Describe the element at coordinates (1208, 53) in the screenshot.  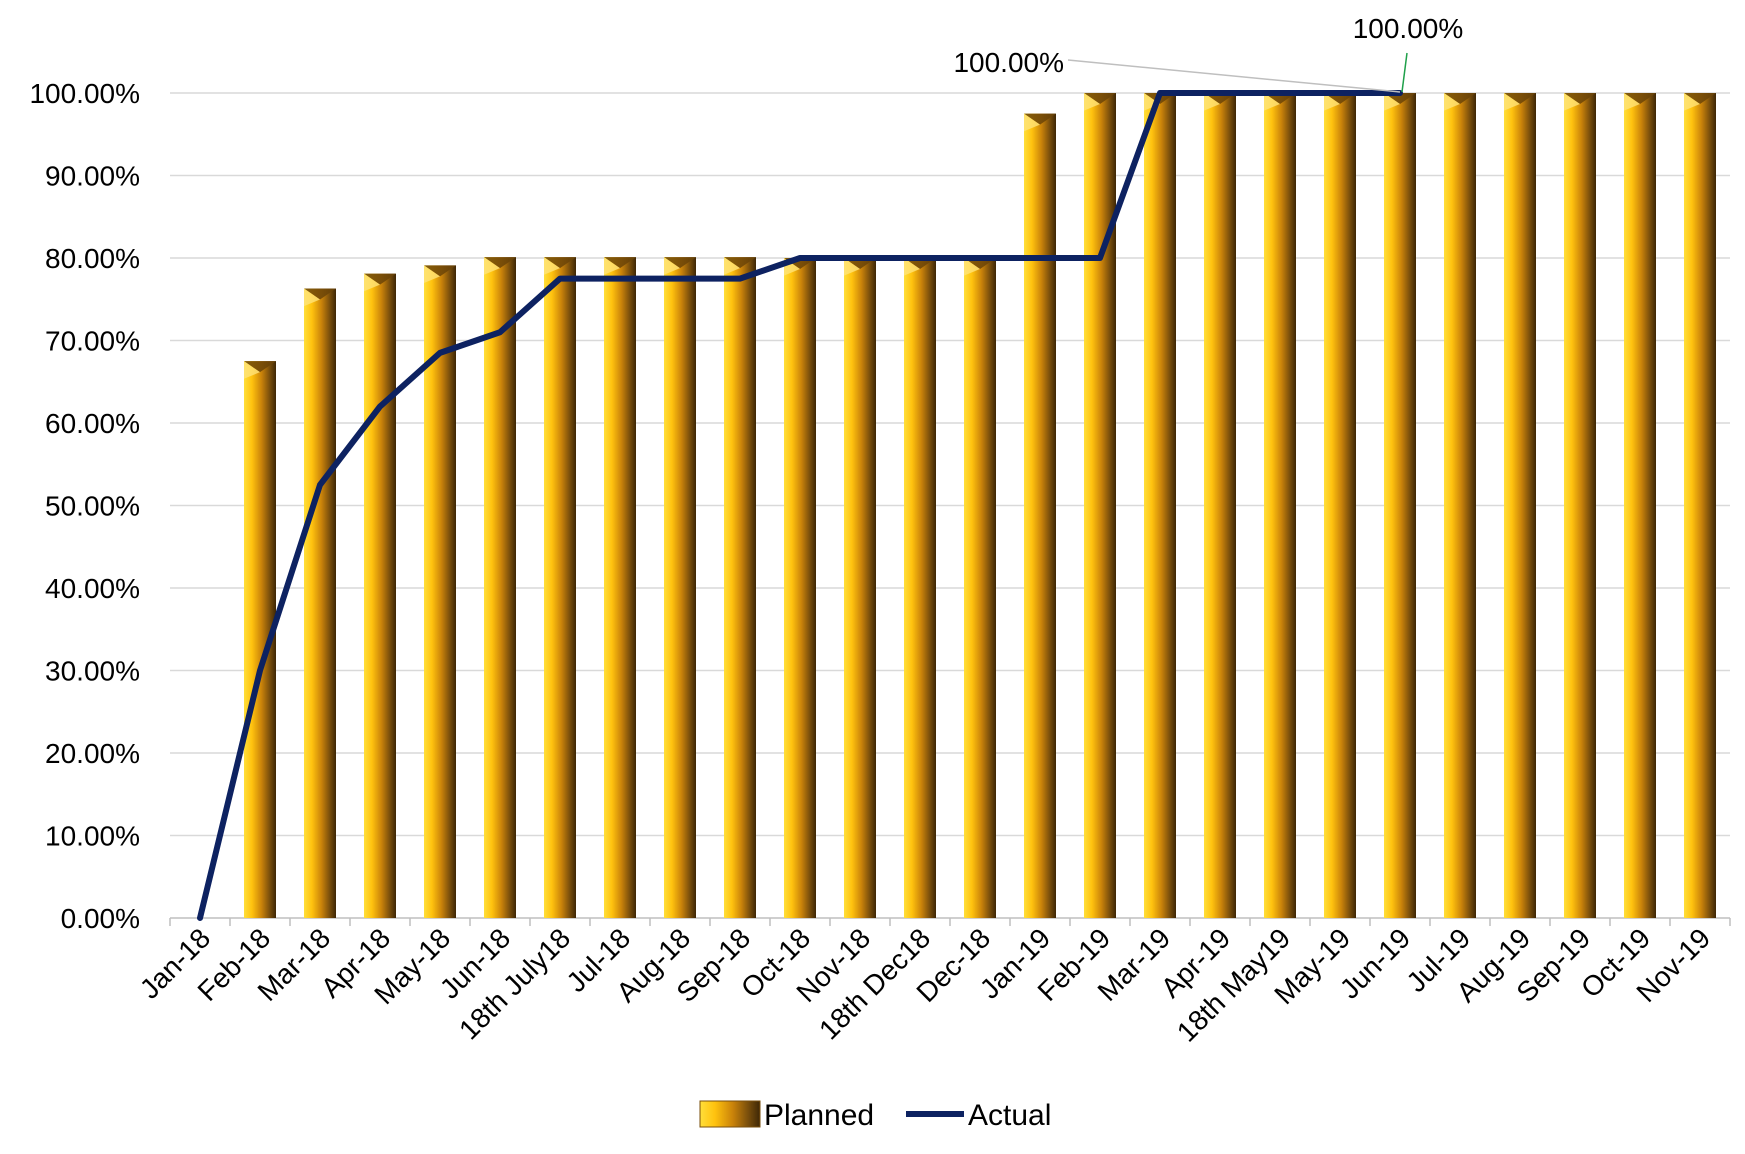
I see `data-annotations: 100.00% 100.00%` at that location.